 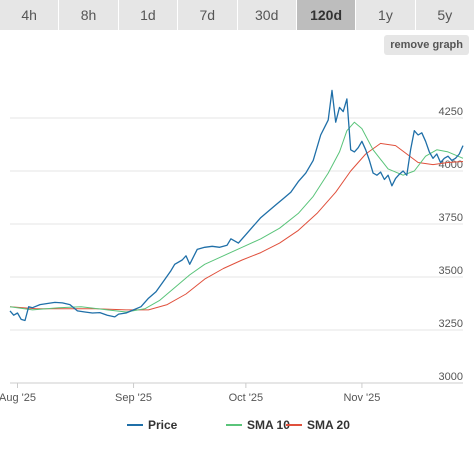 What do you see at coordinates (246, 398) in the screenshot?
I see `x-tick-label: Oct '25` at bounding box center [246, 398].